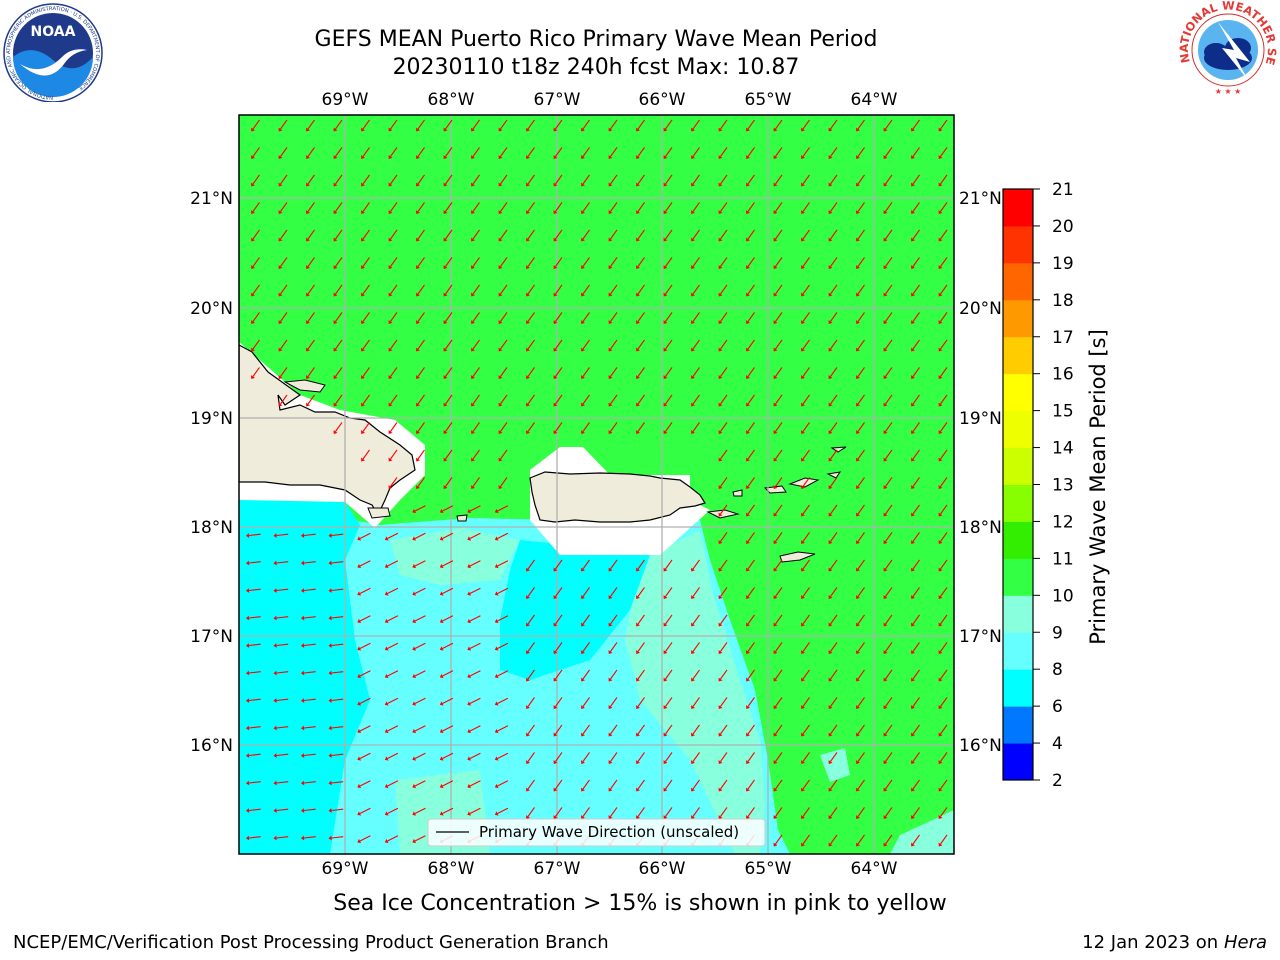  I want to click on colorbar-tick: 14, so click(1063, 449).